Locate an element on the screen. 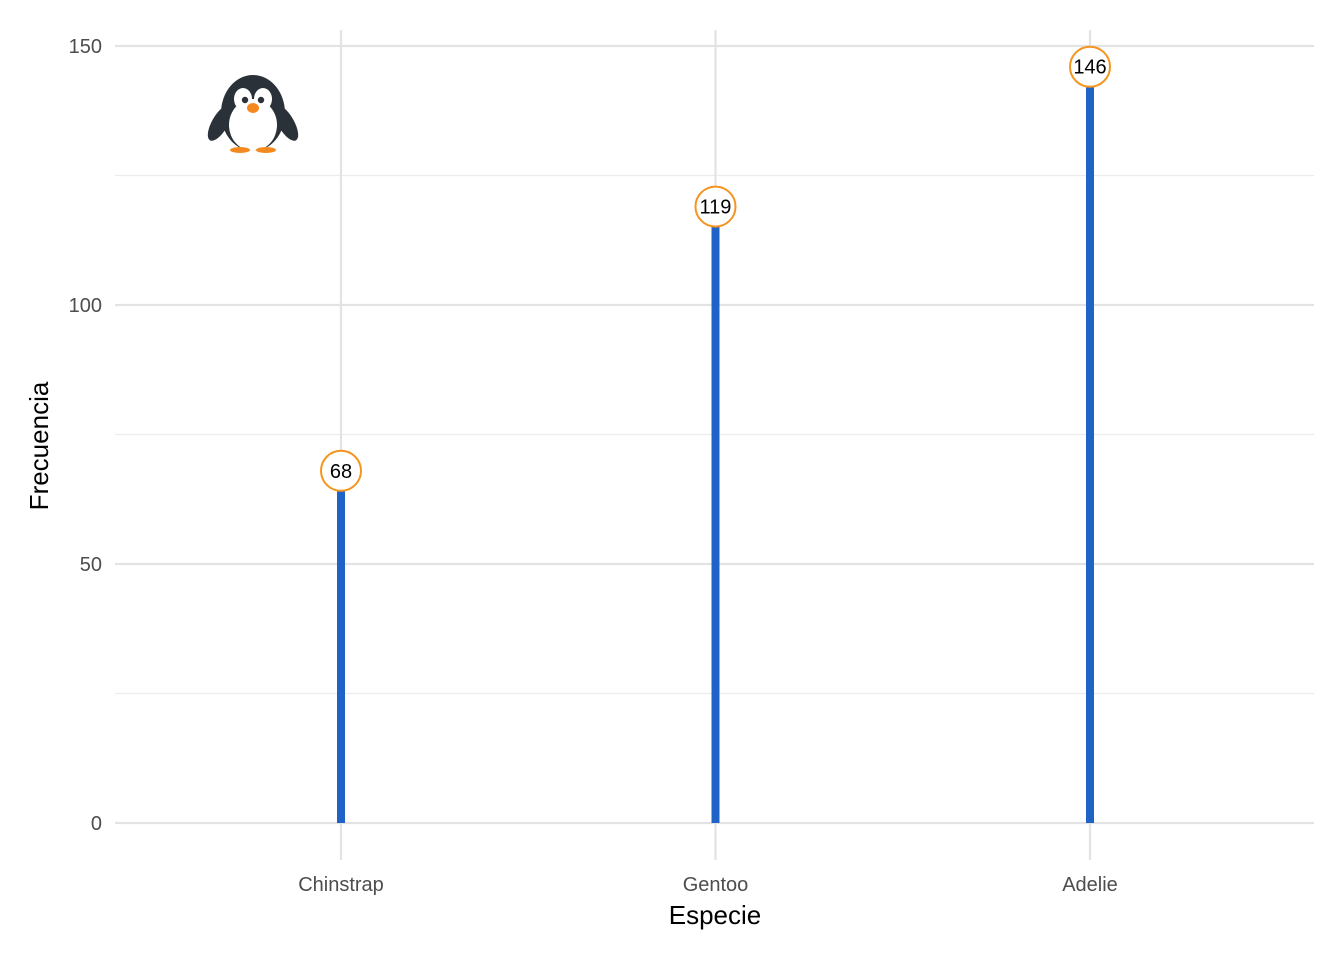  y-tick-label: 150 is located at coordinates (85, 47).